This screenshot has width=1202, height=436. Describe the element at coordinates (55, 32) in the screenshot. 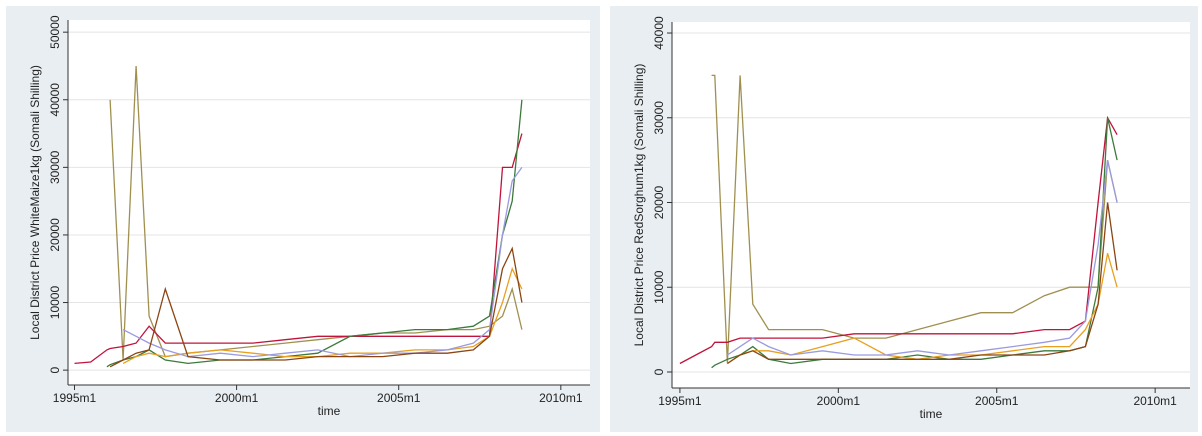

I see `y-tick-label: 50000` at that location.